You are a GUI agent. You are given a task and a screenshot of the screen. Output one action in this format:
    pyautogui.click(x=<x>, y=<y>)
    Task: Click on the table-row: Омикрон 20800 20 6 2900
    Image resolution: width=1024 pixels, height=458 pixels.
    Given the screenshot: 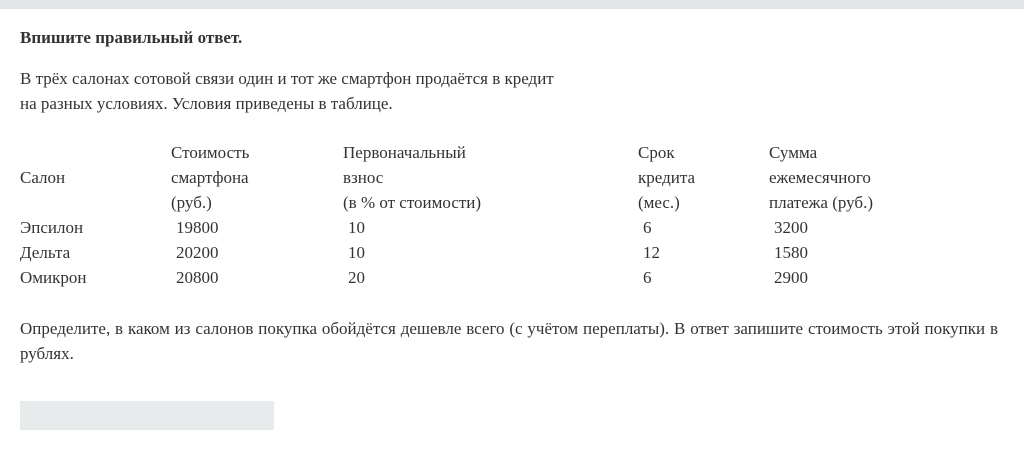 What is the action you would take?
    pyautogui.click(x=494, y=277)
    